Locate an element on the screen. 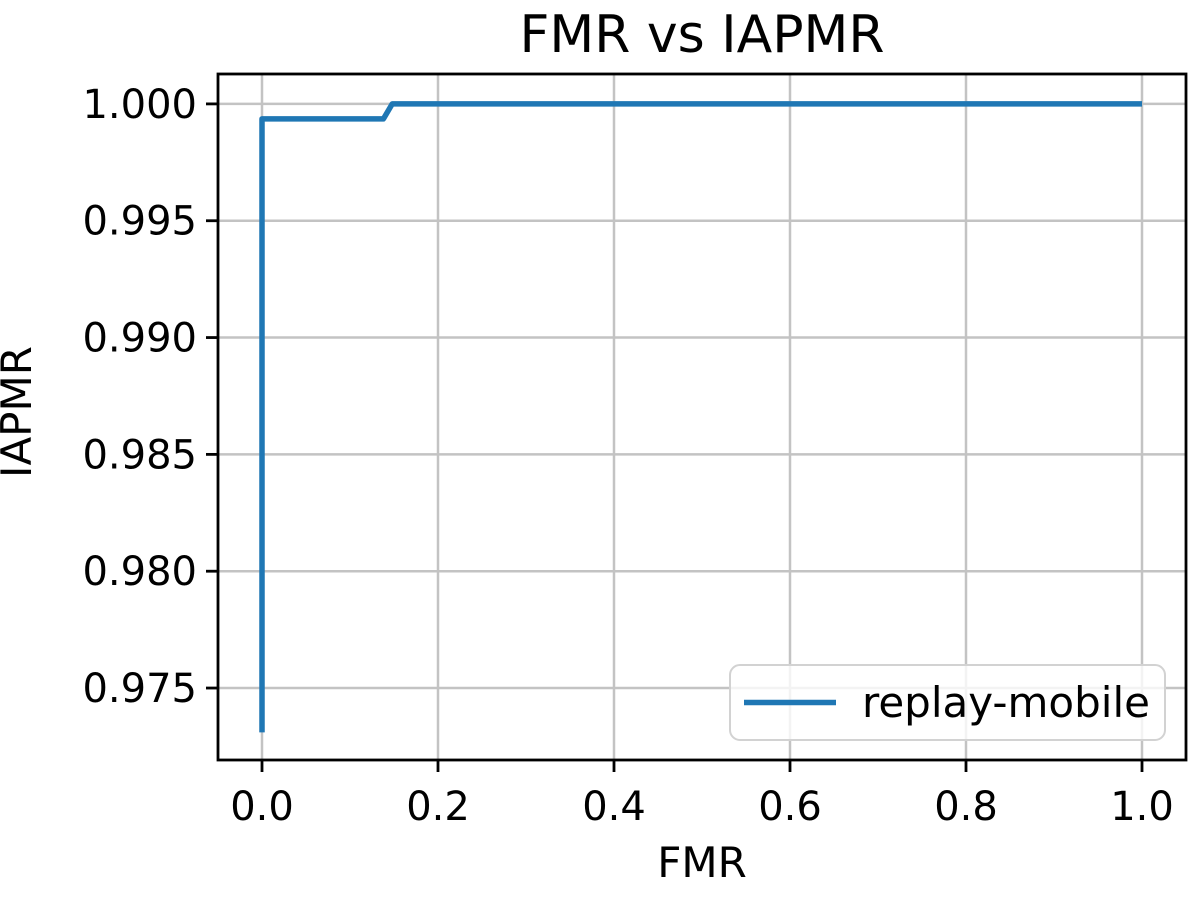 This screenshot has width=1200, height=900. x-tick-label: 0.2 is located at coordinates (438, 807).